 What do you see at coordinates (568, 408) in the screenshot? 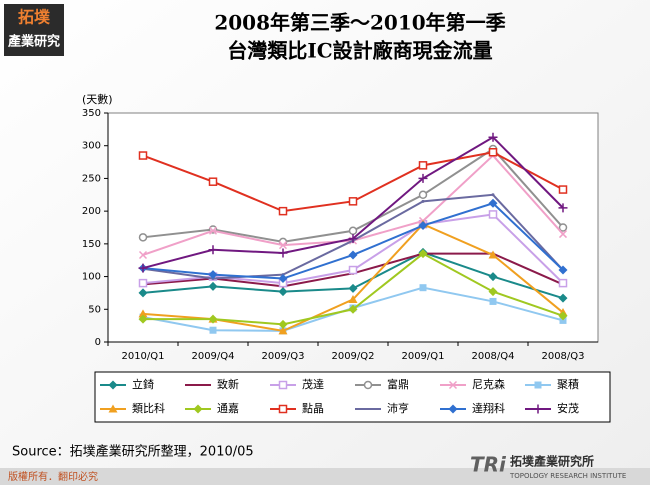
I see `legend-label: 安茂` at bounding box center [568, 408].